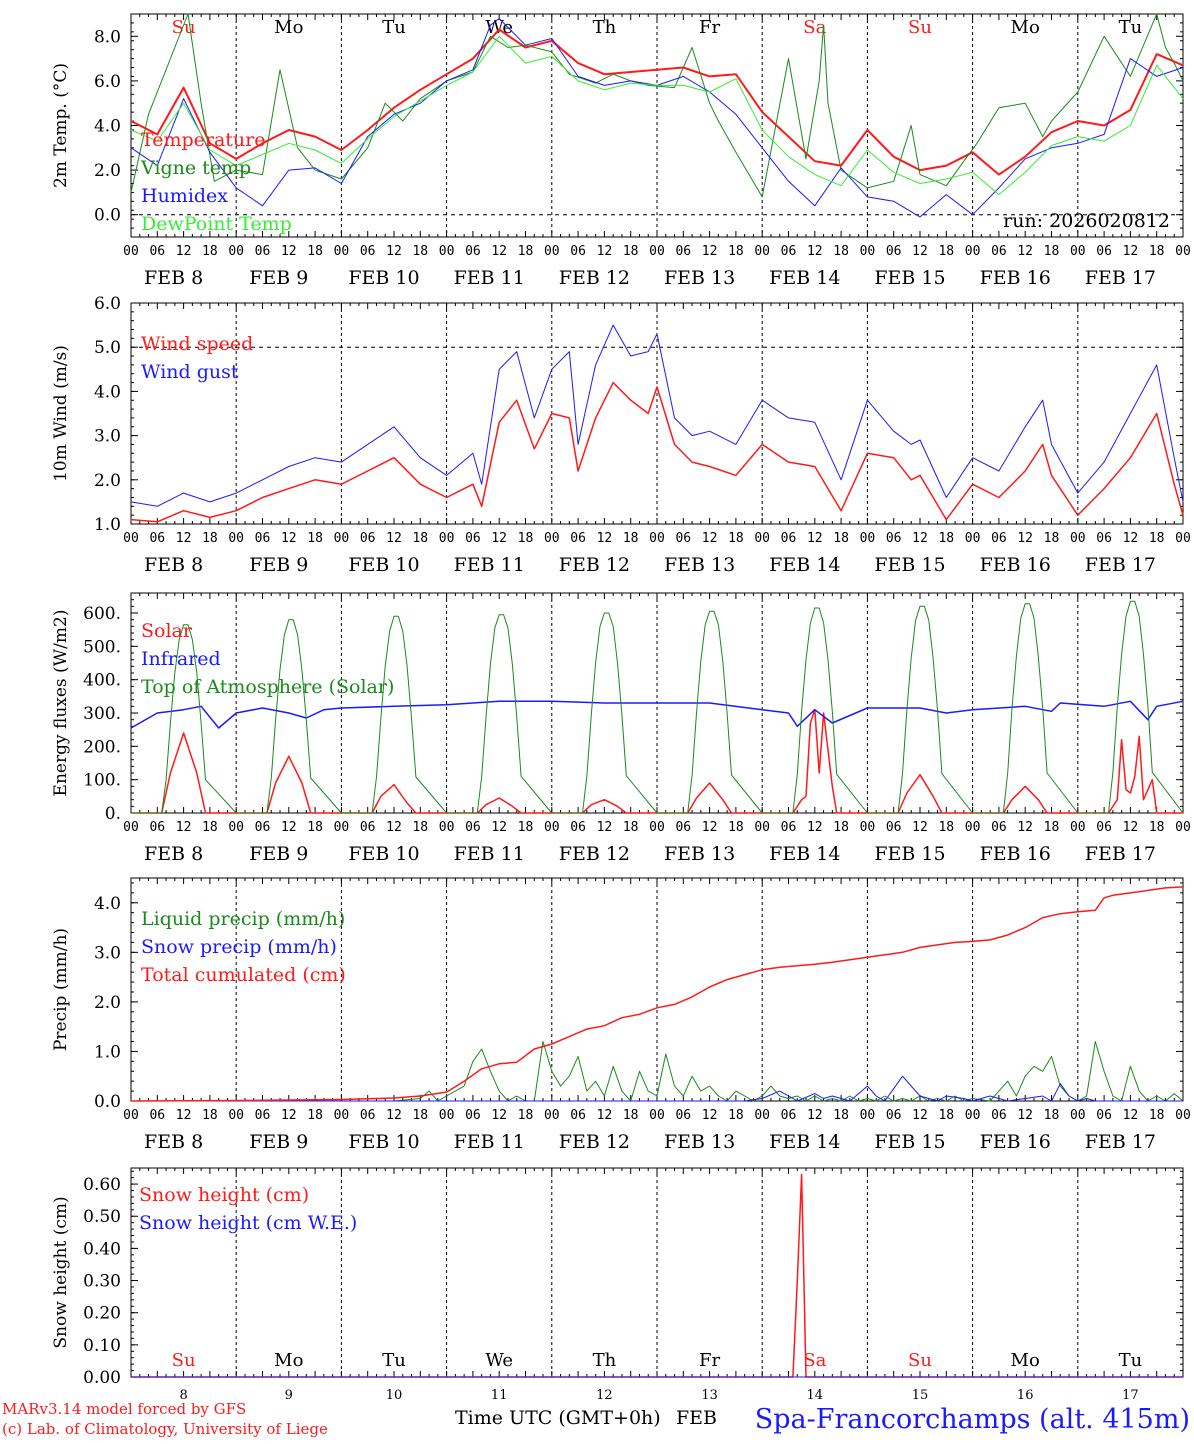  Describe the element at coordinates (657, 761) in the screenshot. I see `series-line-solar` at that location.